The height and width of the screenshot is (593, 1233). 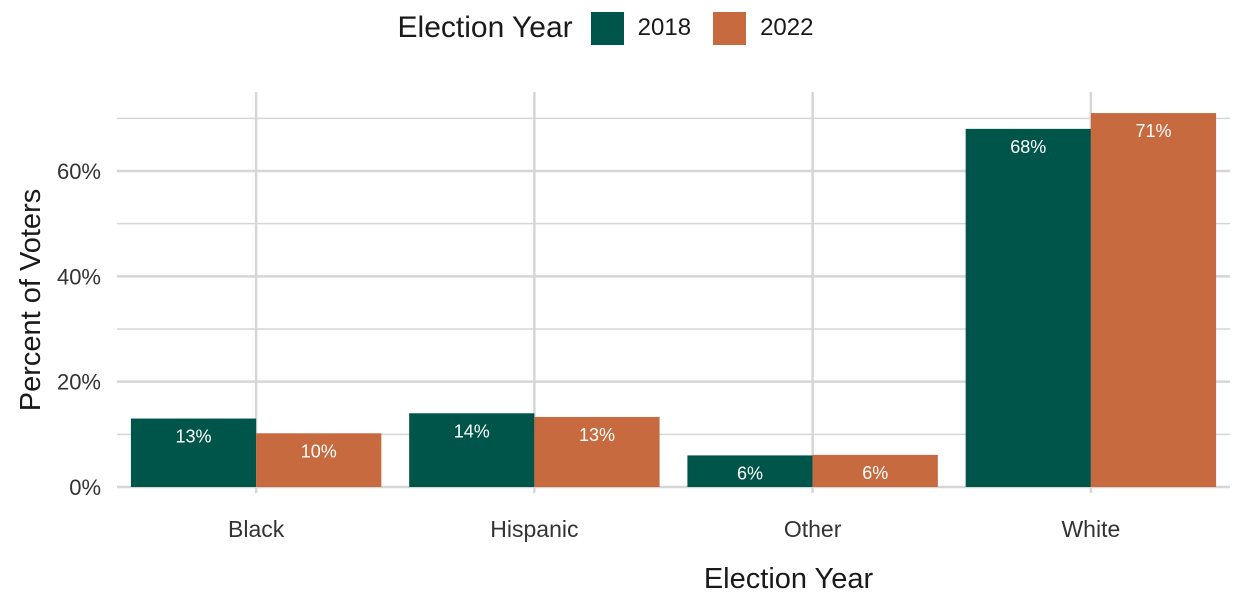 What do you see at coordinates (664, 27) in the screenshot?
I see `legend-label-2018: 2018` at bounding box center [664, 27].